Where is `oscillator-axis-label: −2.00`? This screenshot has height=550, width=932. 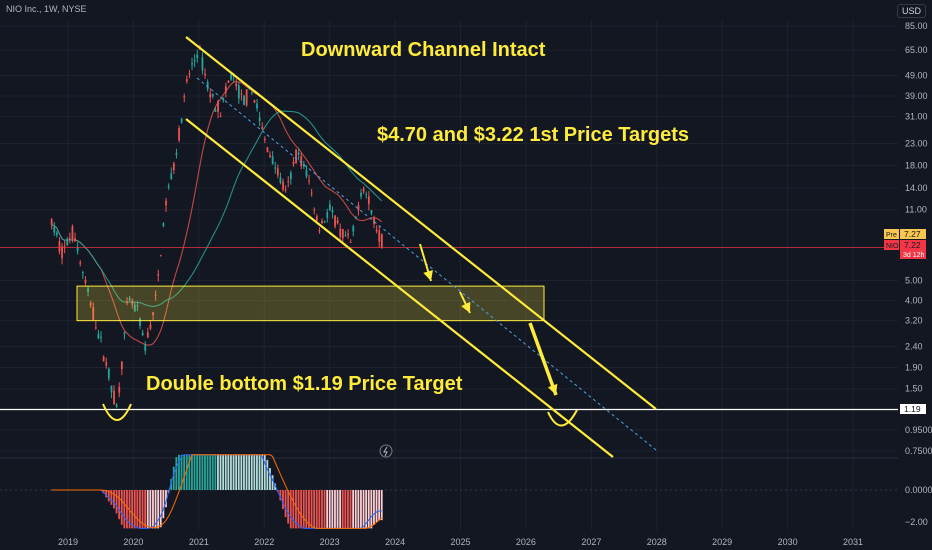 oscillator-axis-label: −2.00 is located at coordinates (916, 522).